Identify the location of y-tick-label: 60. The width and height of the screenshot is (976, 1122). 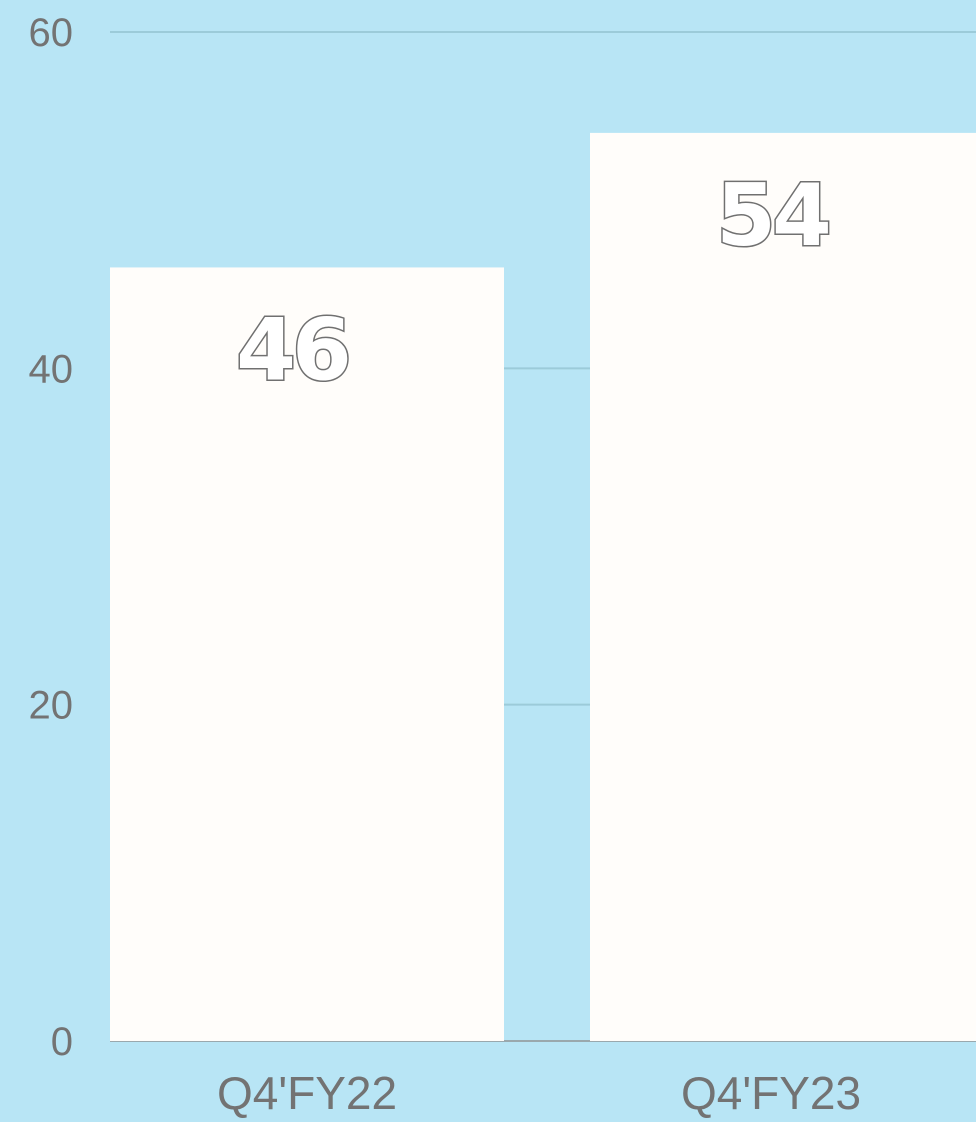
(51, 33).